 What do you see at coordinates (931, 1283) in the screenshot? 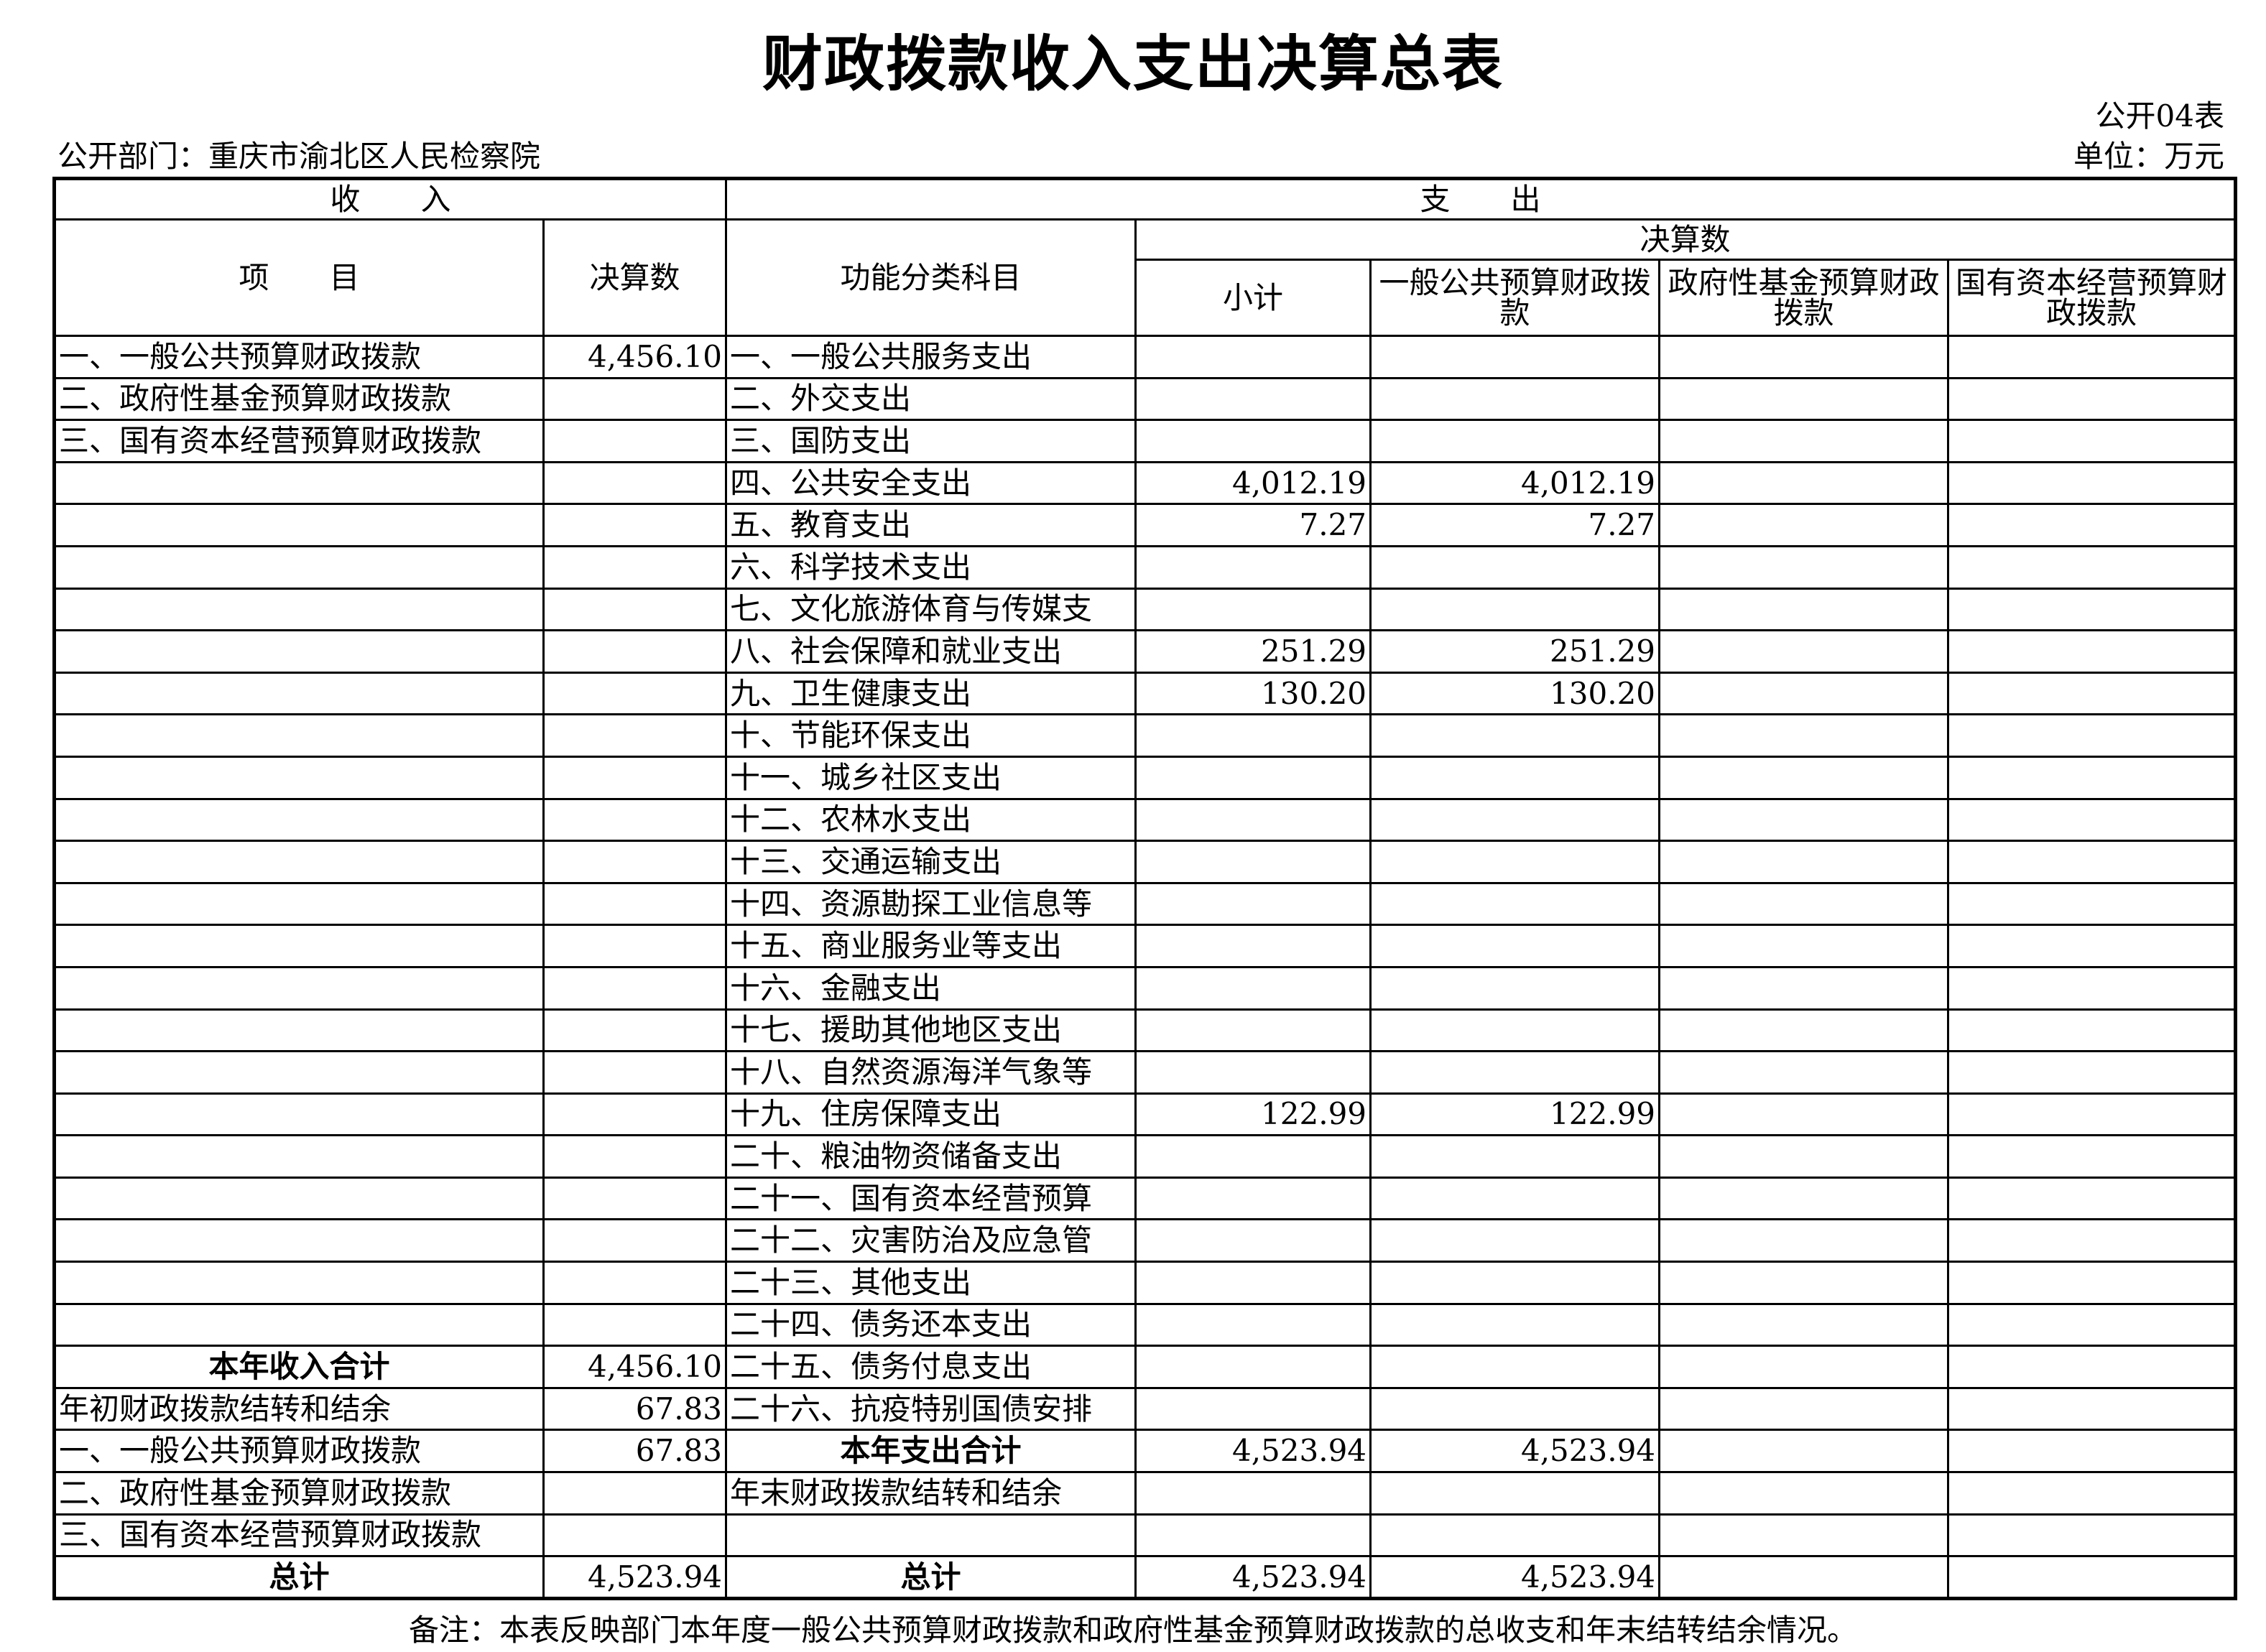
I see `expense-item-cell: 二十三、其他支出` at bounding box center [931, 1283].